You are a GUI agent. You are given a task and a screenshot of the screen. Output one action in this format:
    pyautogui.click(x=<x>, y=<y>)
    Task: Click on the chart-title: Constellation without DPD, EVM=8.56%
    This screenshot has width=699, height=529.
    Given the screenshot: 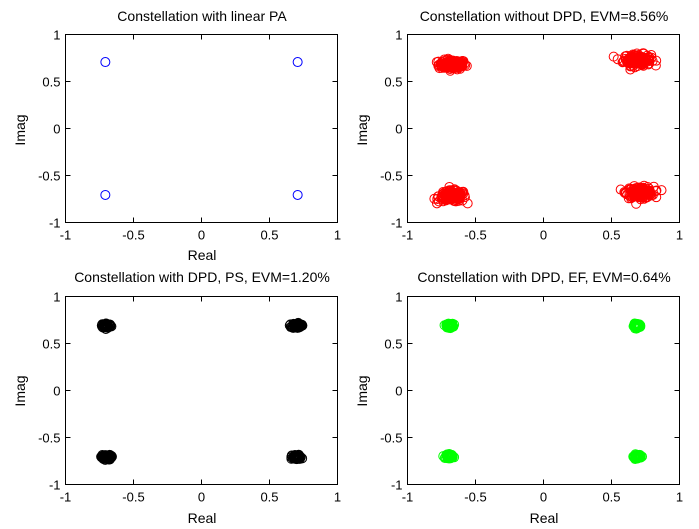 What is the action you would take?
    pyautogui.click(x=544, y=16)
    